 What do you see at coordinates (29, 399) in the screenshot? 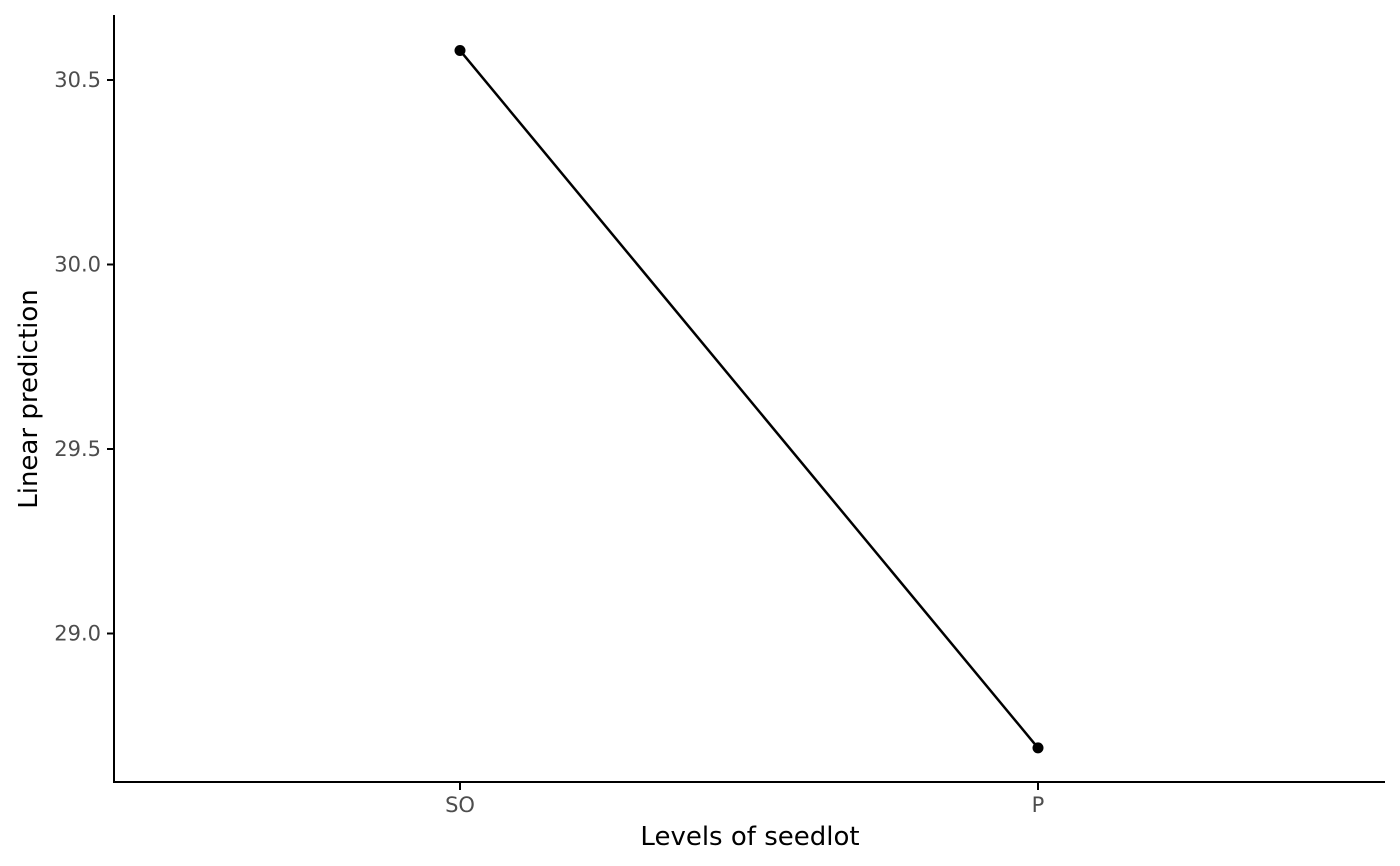
I see `y-axis-title: Linear prediction` at bounding box center [29, 399].